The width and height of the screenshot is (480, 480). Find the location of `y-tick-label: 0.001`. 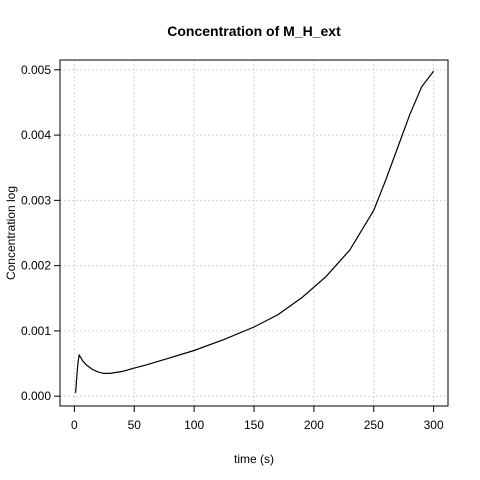

y-tick-label: 0.001 is located at coordinates (36, 331).